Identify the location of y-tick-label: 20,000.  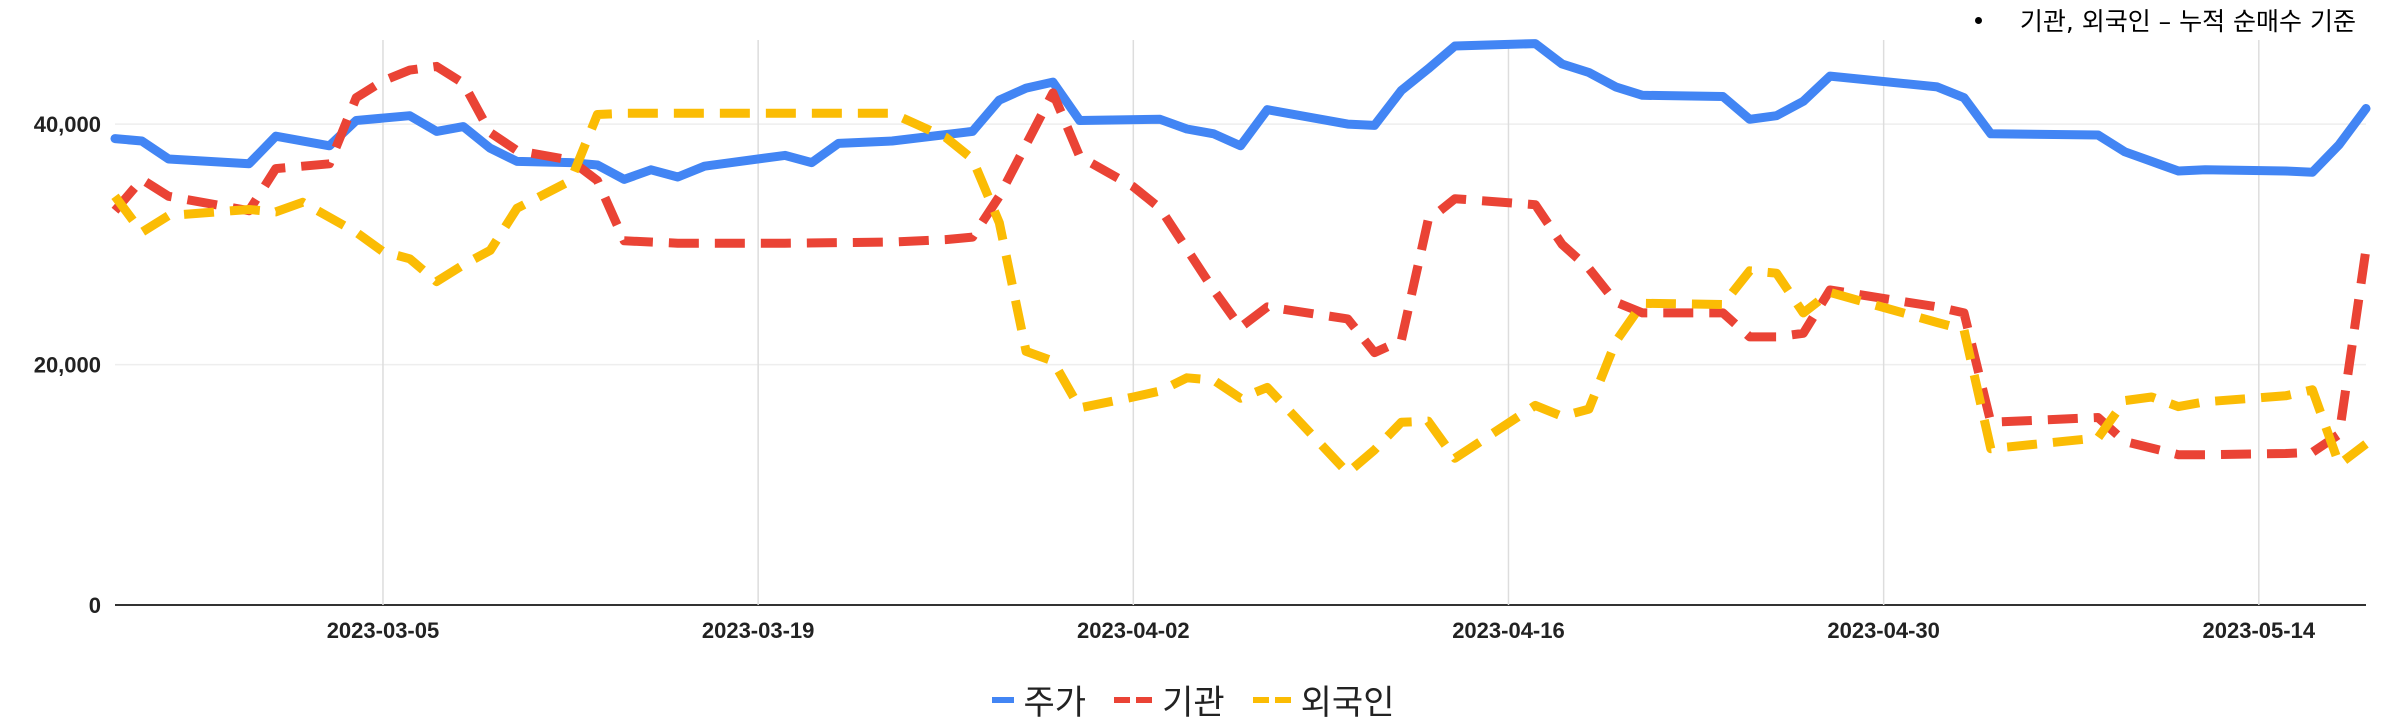
(67, 365).